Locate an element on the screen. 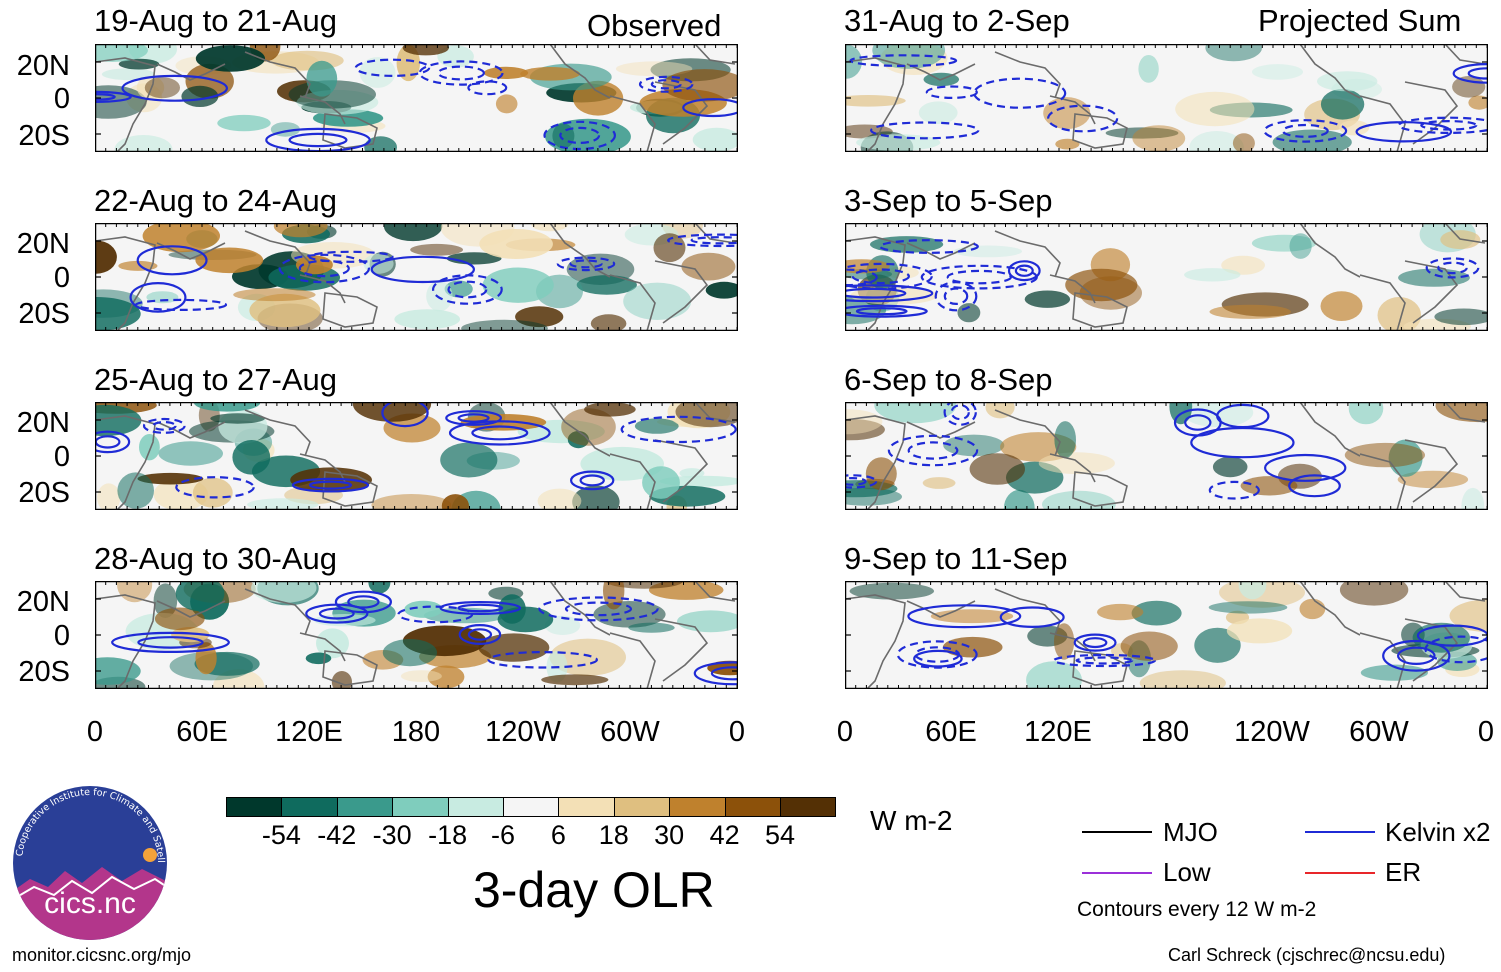 The width and height of the screenshot is (1501, 972). projected-header: Projected Sum is located at coordinates (1360, 20).